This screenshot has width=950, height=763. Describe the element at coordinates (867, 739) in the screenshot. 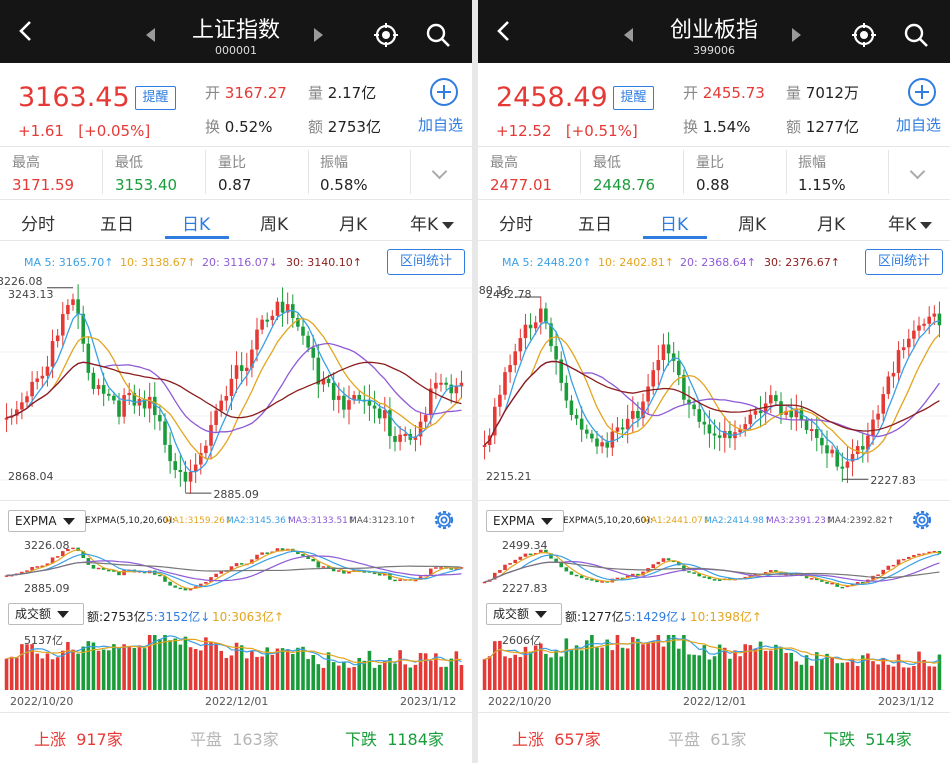

I see `falling-count: 下跌 514家` at that location.